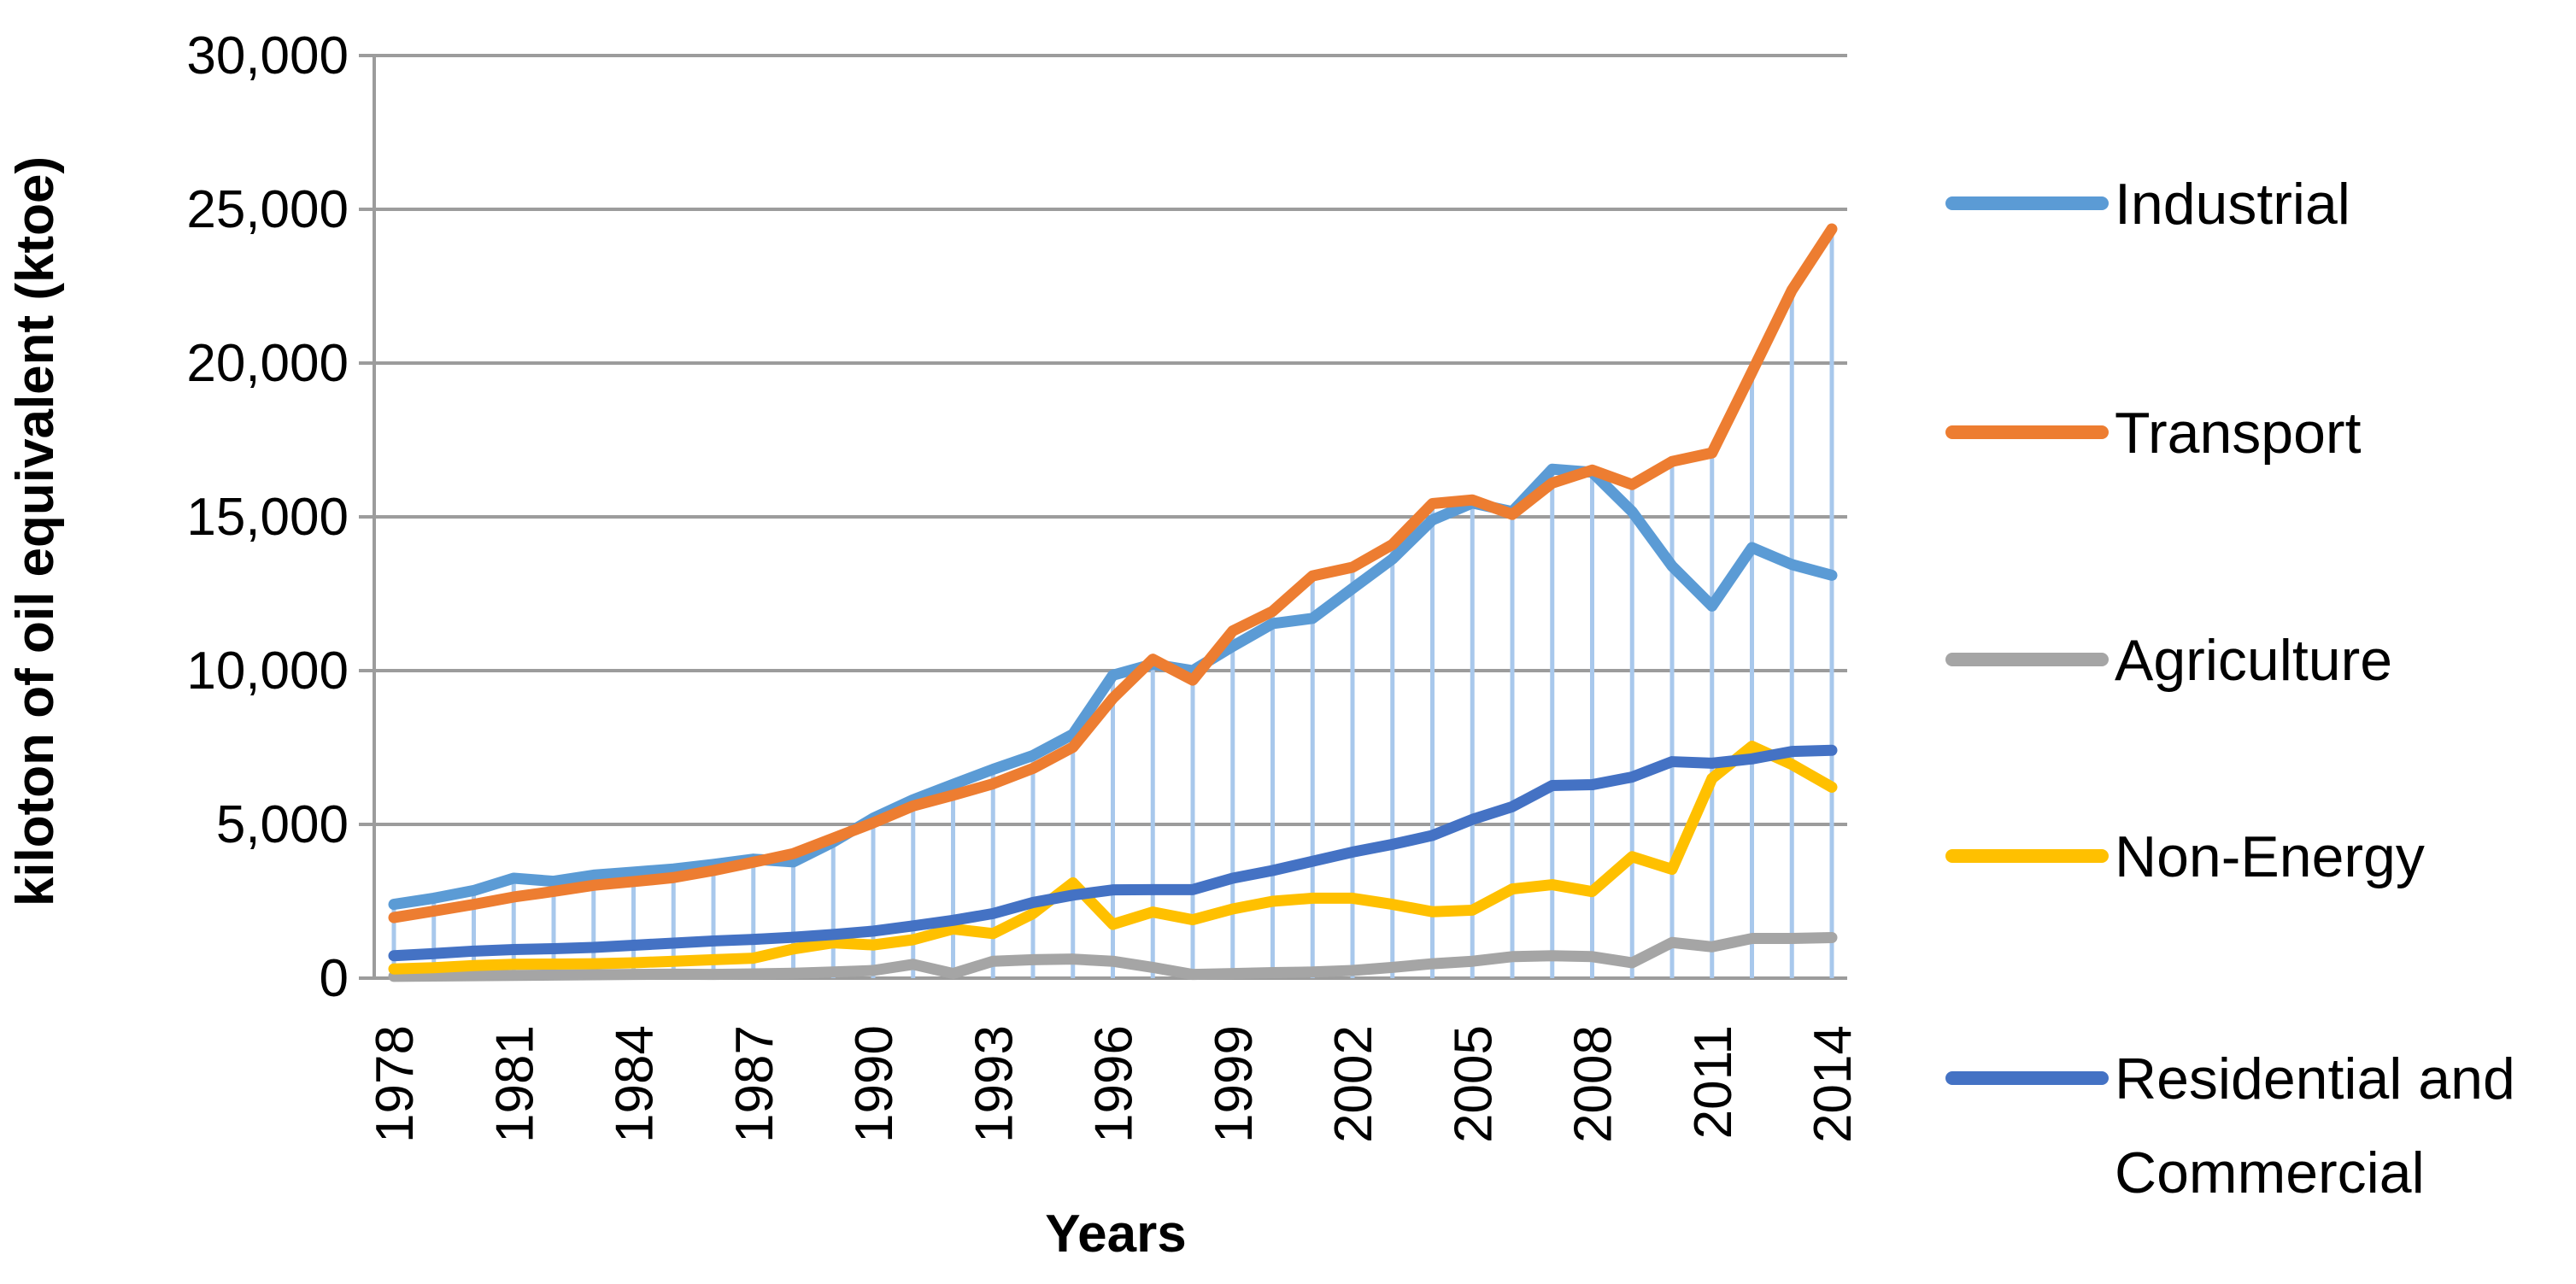 The image size is (2576, 1284). I want to click on series-line-agriculture, so click(1113, 956).